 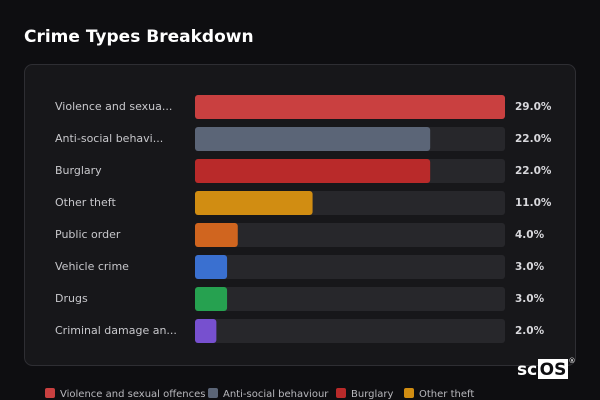 I want to click on legend-label: Violence and sexual offences, so click(x=133, y=394).